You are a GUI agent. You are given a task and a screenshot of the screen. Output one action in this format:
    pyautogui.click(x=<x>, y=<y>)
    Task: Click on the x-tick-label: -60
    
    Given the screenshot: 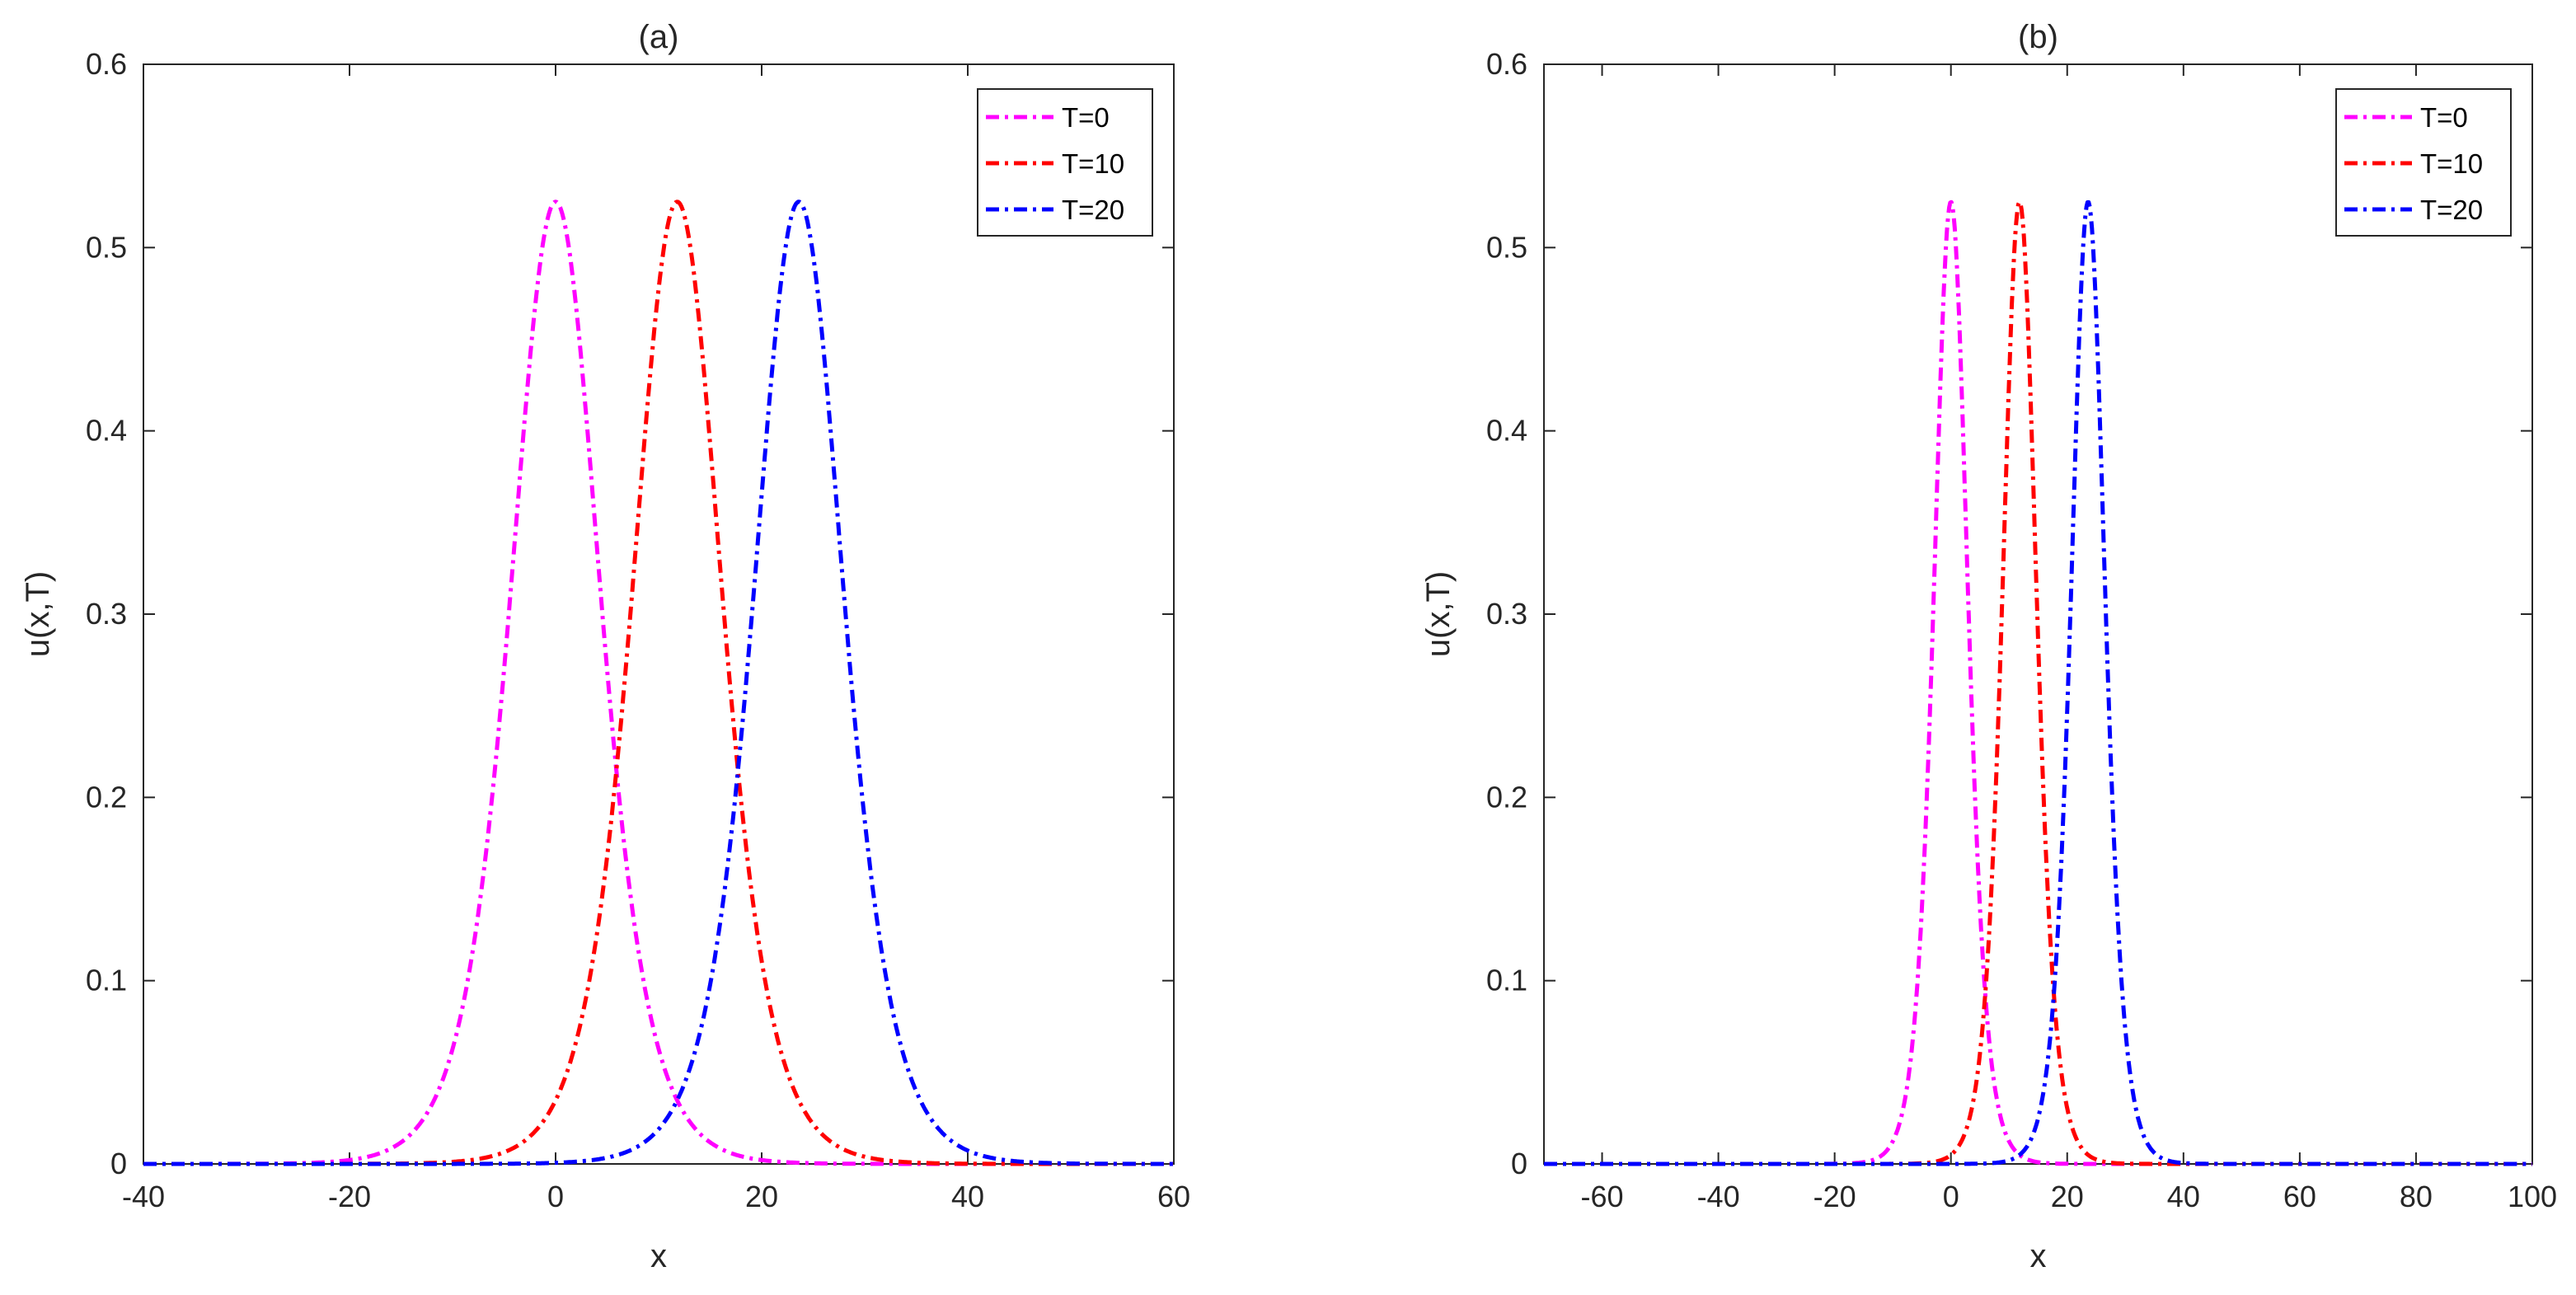 What is the action you would take?
    pyautogui.click(x=1603, y=1196)
    